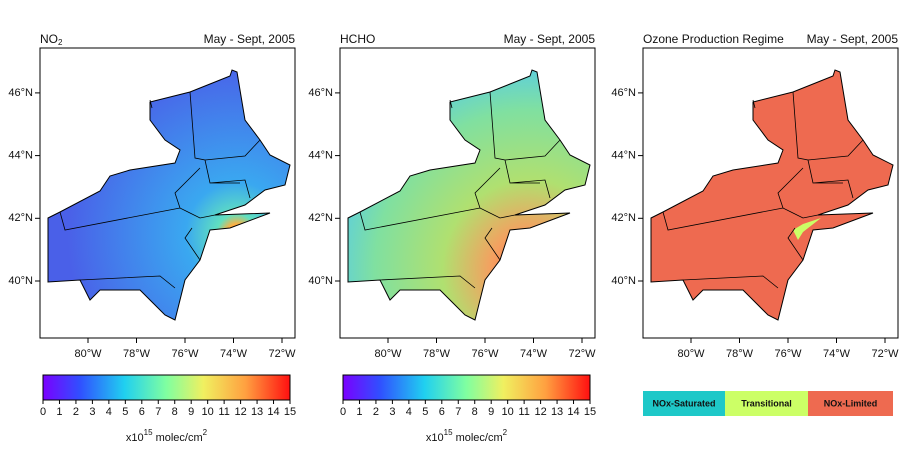  I want to click on title-sub: 2, so click(60, 42).